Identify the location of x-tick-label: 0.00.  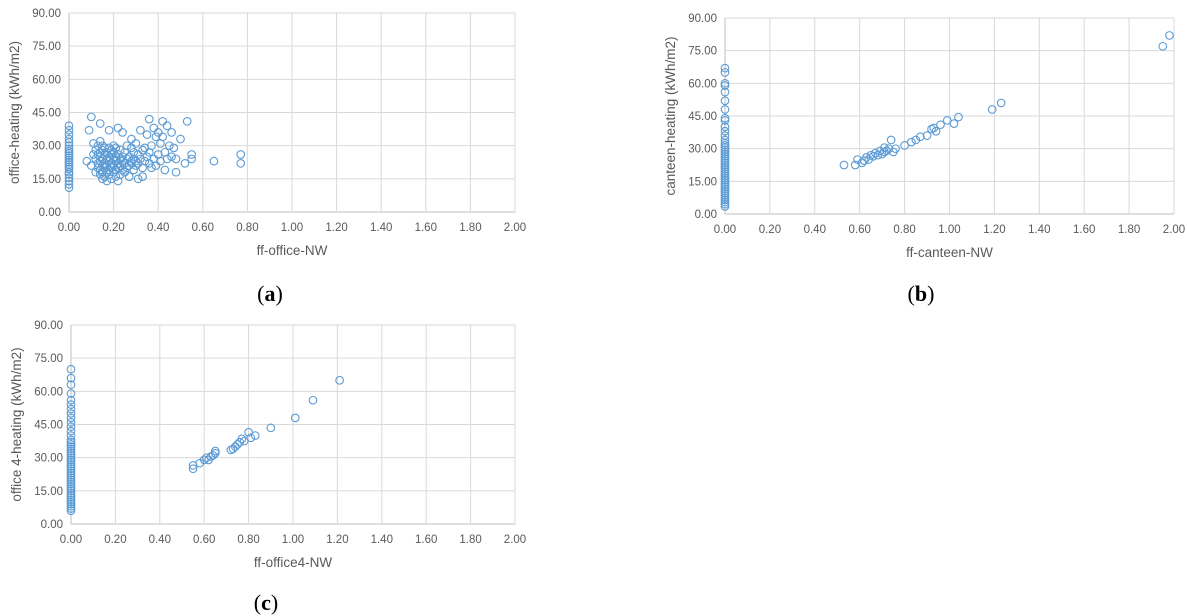
(71, 540).